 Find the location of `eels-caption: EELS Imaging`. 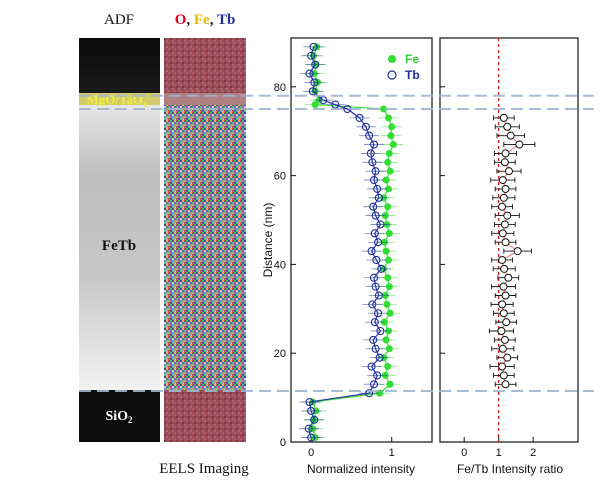

eels-caption: EELS Imaging is located at coordinates (204, 469).